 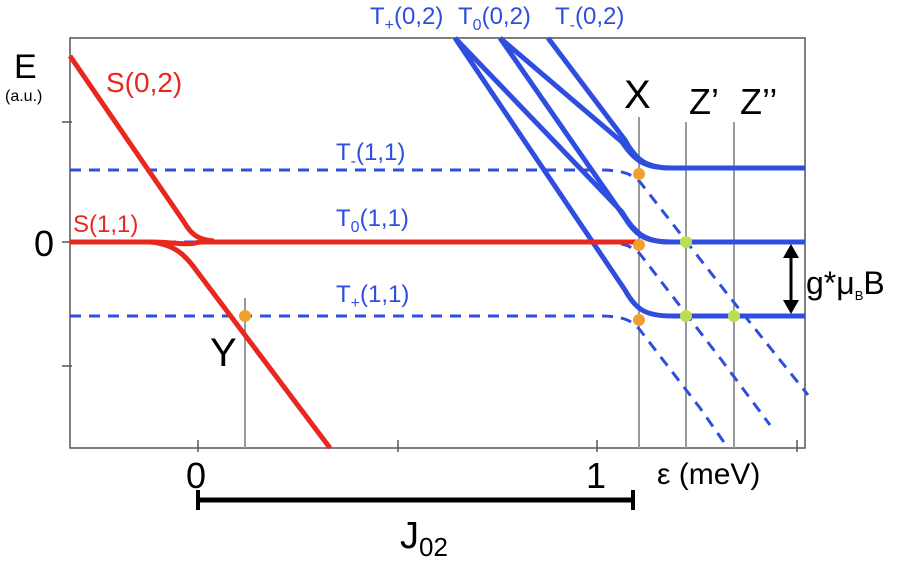 I want to click on curve-tp02, so click(x=629, y=140).